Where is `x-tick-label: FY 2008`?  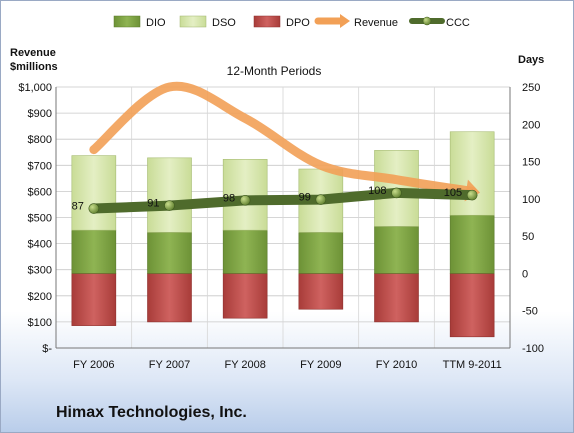 x-tick-label: FY 2008 is located at coordinates (244, 365).